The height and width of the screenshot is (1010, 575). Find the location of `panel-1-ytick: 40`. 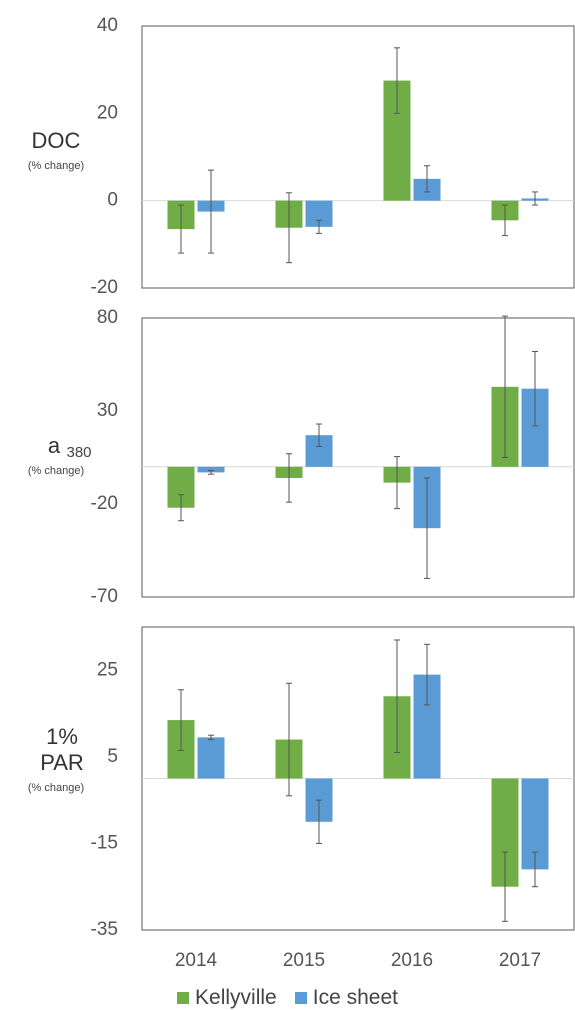

panel-1-ytick: 40 is located at coordinates (107, 25).